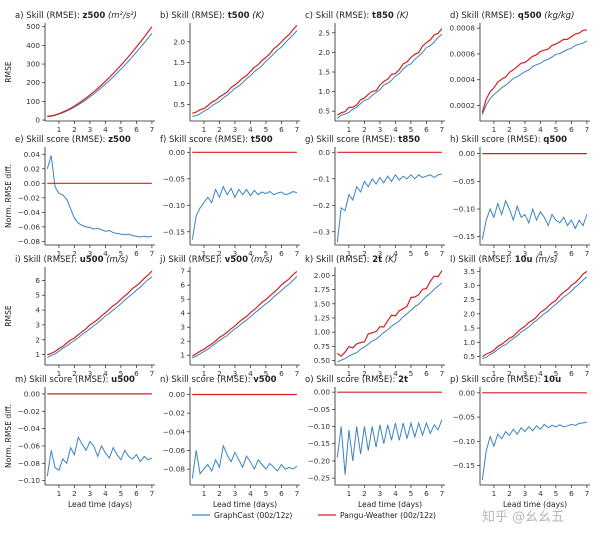 The width and height of the screenshot is (600, 533). I want to click on x-axis-label: Lead time (days), so click(100, 504).